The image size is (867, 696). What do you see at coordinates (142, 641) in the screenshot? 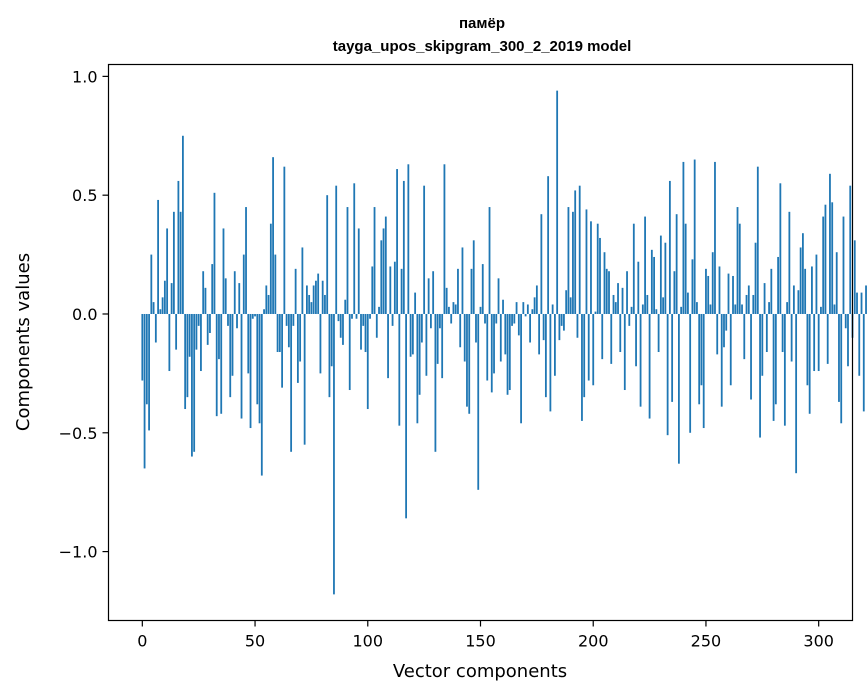
I see `x-tick-label: 0` at bounding box center [142, 641].